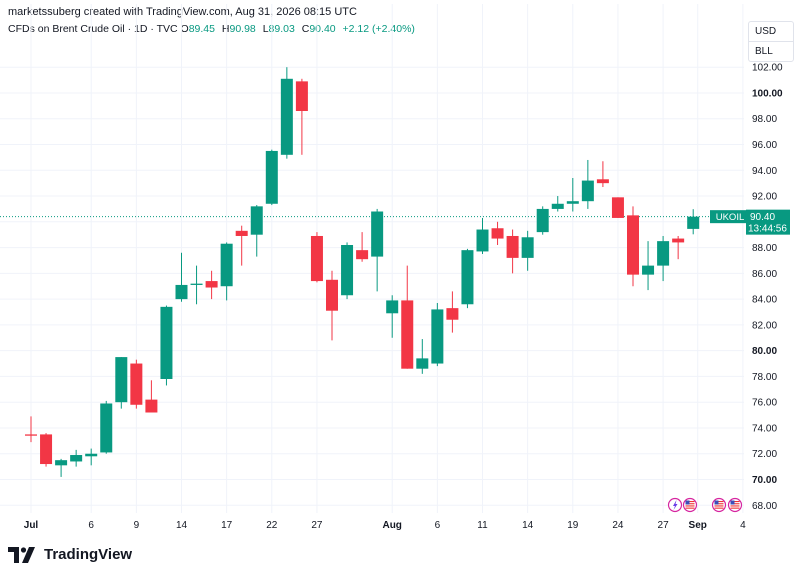 The width and height of the screenshot is (800, 577). What do you see at coordinates (88, 554) in the screenshot?
I see `brand-name: TradingView` at bounding box center [88, 554].